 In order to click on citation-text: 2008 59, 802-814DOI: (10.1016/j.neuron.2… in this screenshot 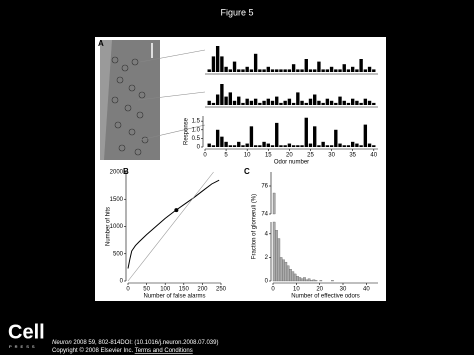, I will do `click(145, 343)`.